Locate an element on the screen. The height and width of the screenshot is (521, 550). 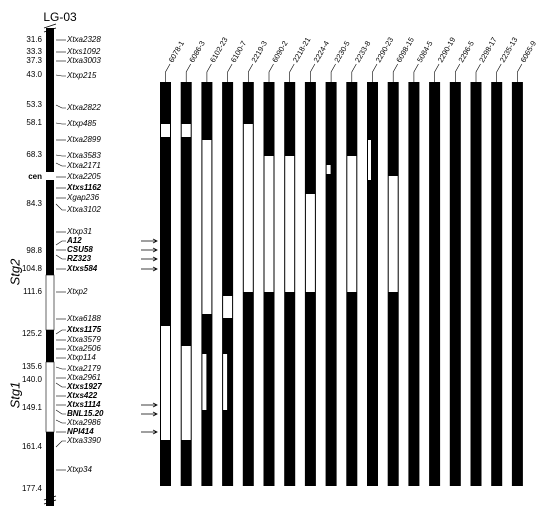
line-label: 2290-19 is located at coordinates (447, 50).